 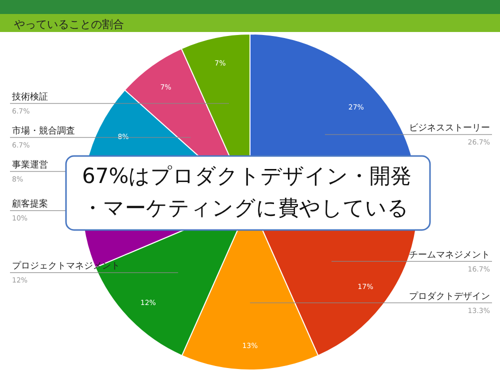 I want to click on slice-label: プロジェクトマネジメント, so click(x=66, y=266).